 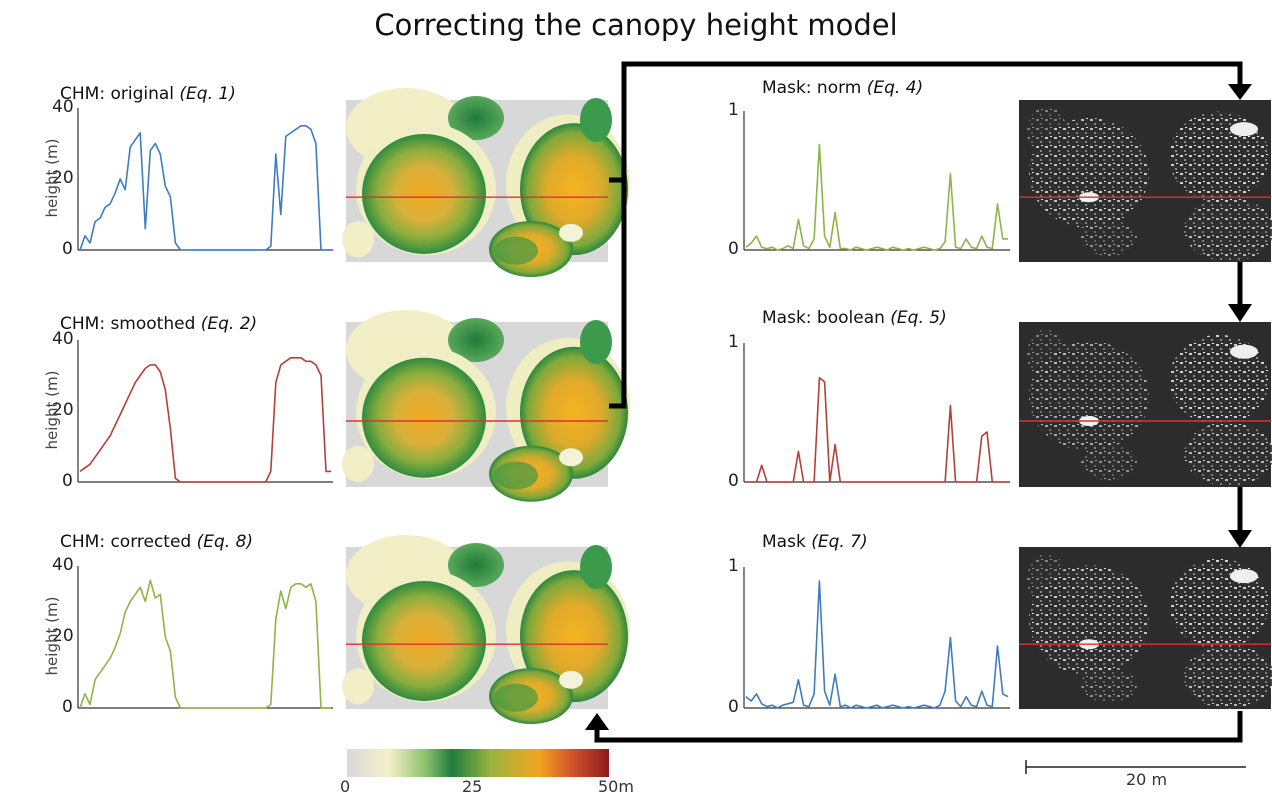 What do you see at coordinates (733, 481) in the screenshot?
I see `mask-boolean-ytick-0: 0` at bounding box center [733, 481].